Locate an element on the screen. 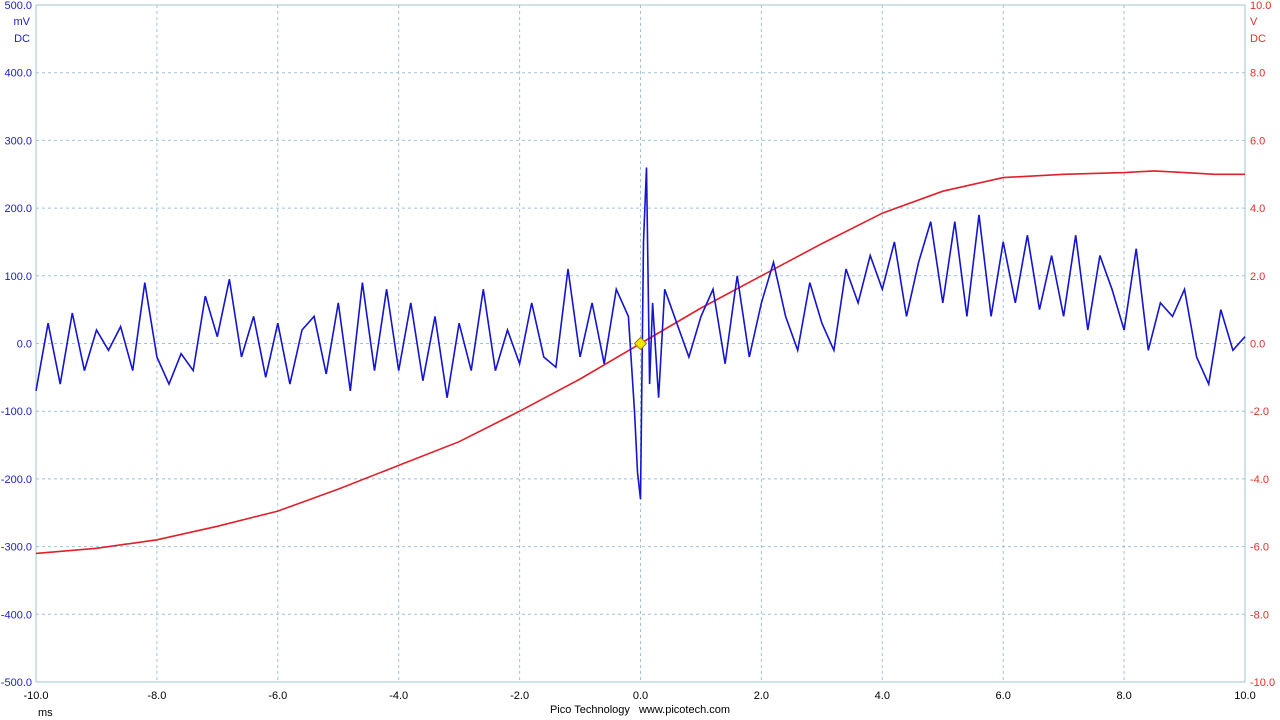 The image size is (1280, 720). right-tick-label: 2.0 is located at coordinates (1257, 277).